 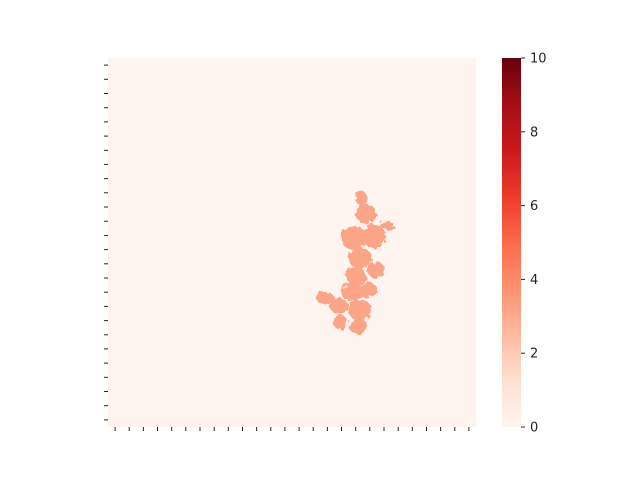 I want to click on colorbar-tick-label: 6, so click(x=534, y=206).